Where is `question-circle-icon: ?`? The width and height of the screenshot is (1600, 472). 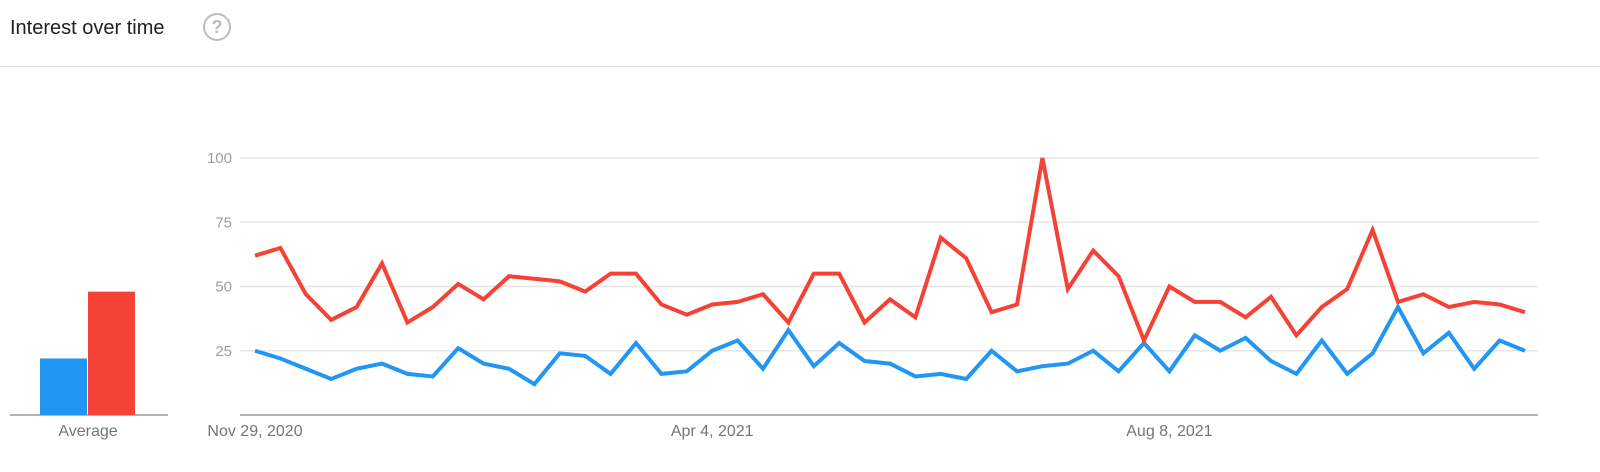 question-circle-icon: ? is located at coordinates (217, 27).